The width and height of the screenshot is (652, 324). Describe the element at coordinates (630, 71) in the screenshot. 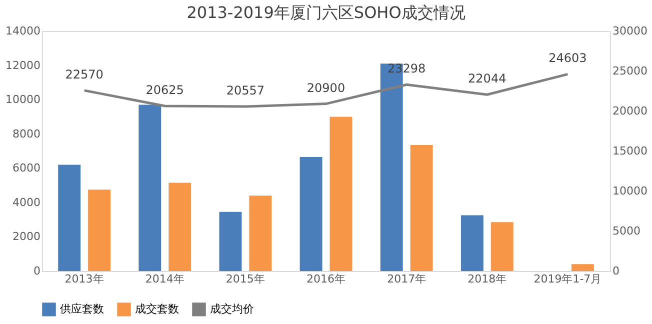

I see `y2-tick-label: 25000` at that location.